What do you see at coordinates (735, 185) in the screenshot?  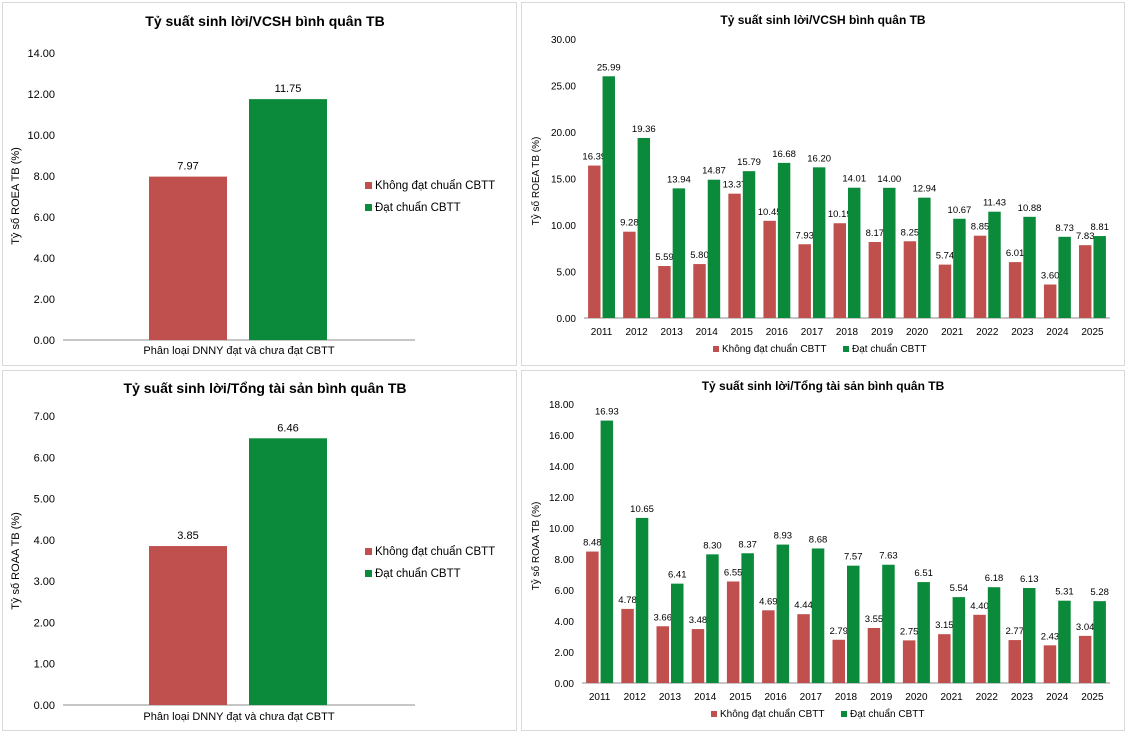 I see `data-label: 13.37` at bounding box center [735, 185].